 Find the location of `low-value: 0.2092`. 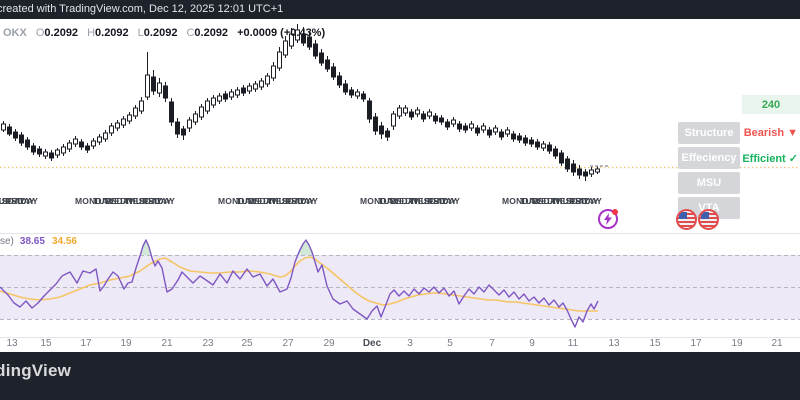

low-value: 0.2092 is located at coordinates (160, 33).